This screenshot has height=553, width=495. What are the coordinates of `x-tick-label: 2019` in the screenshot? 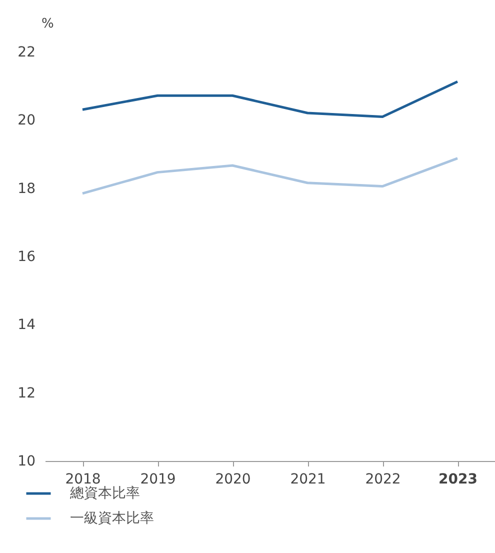 It's located at (158, 480).